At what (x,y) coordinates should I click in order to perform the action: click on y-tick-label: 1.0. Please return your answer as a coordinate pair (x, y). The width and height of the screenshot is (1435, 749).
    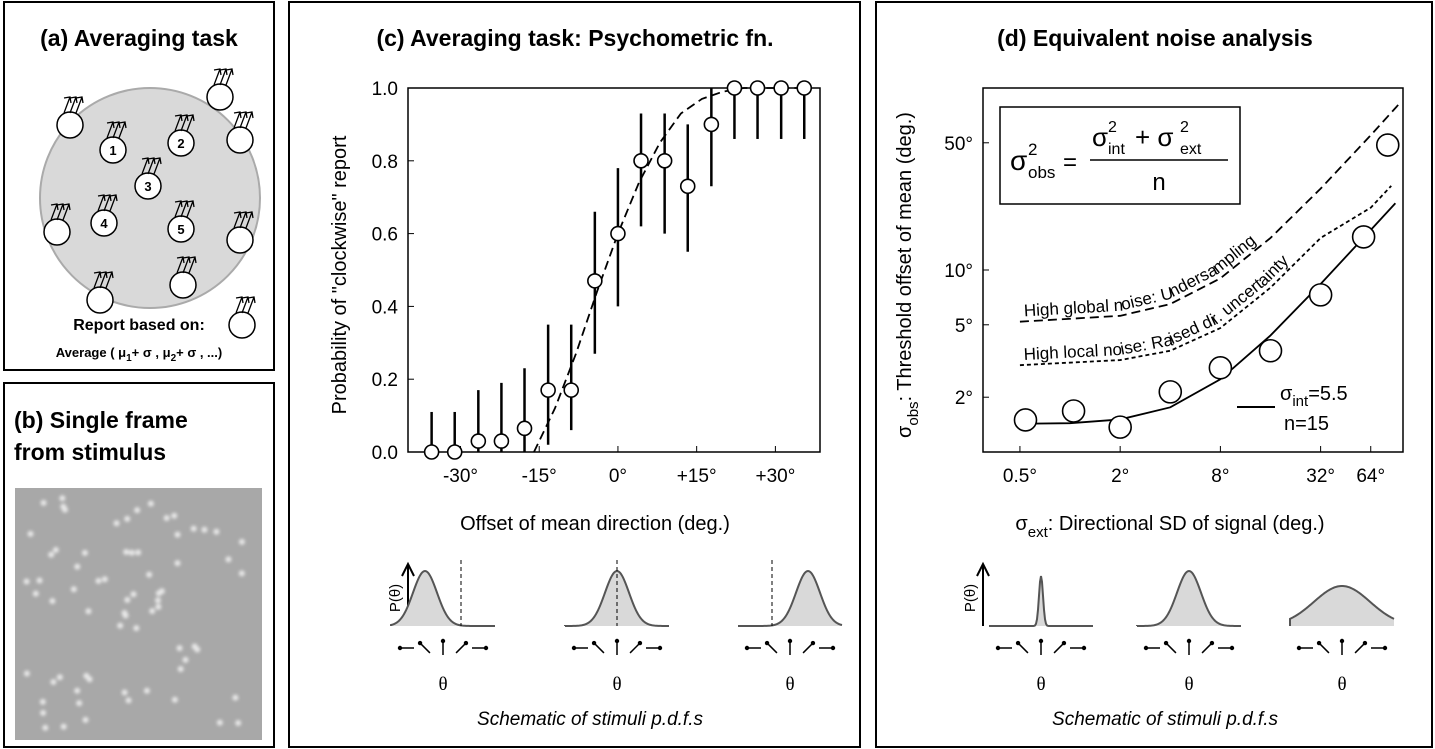
    Looking at the image, I should click on (385, 89).